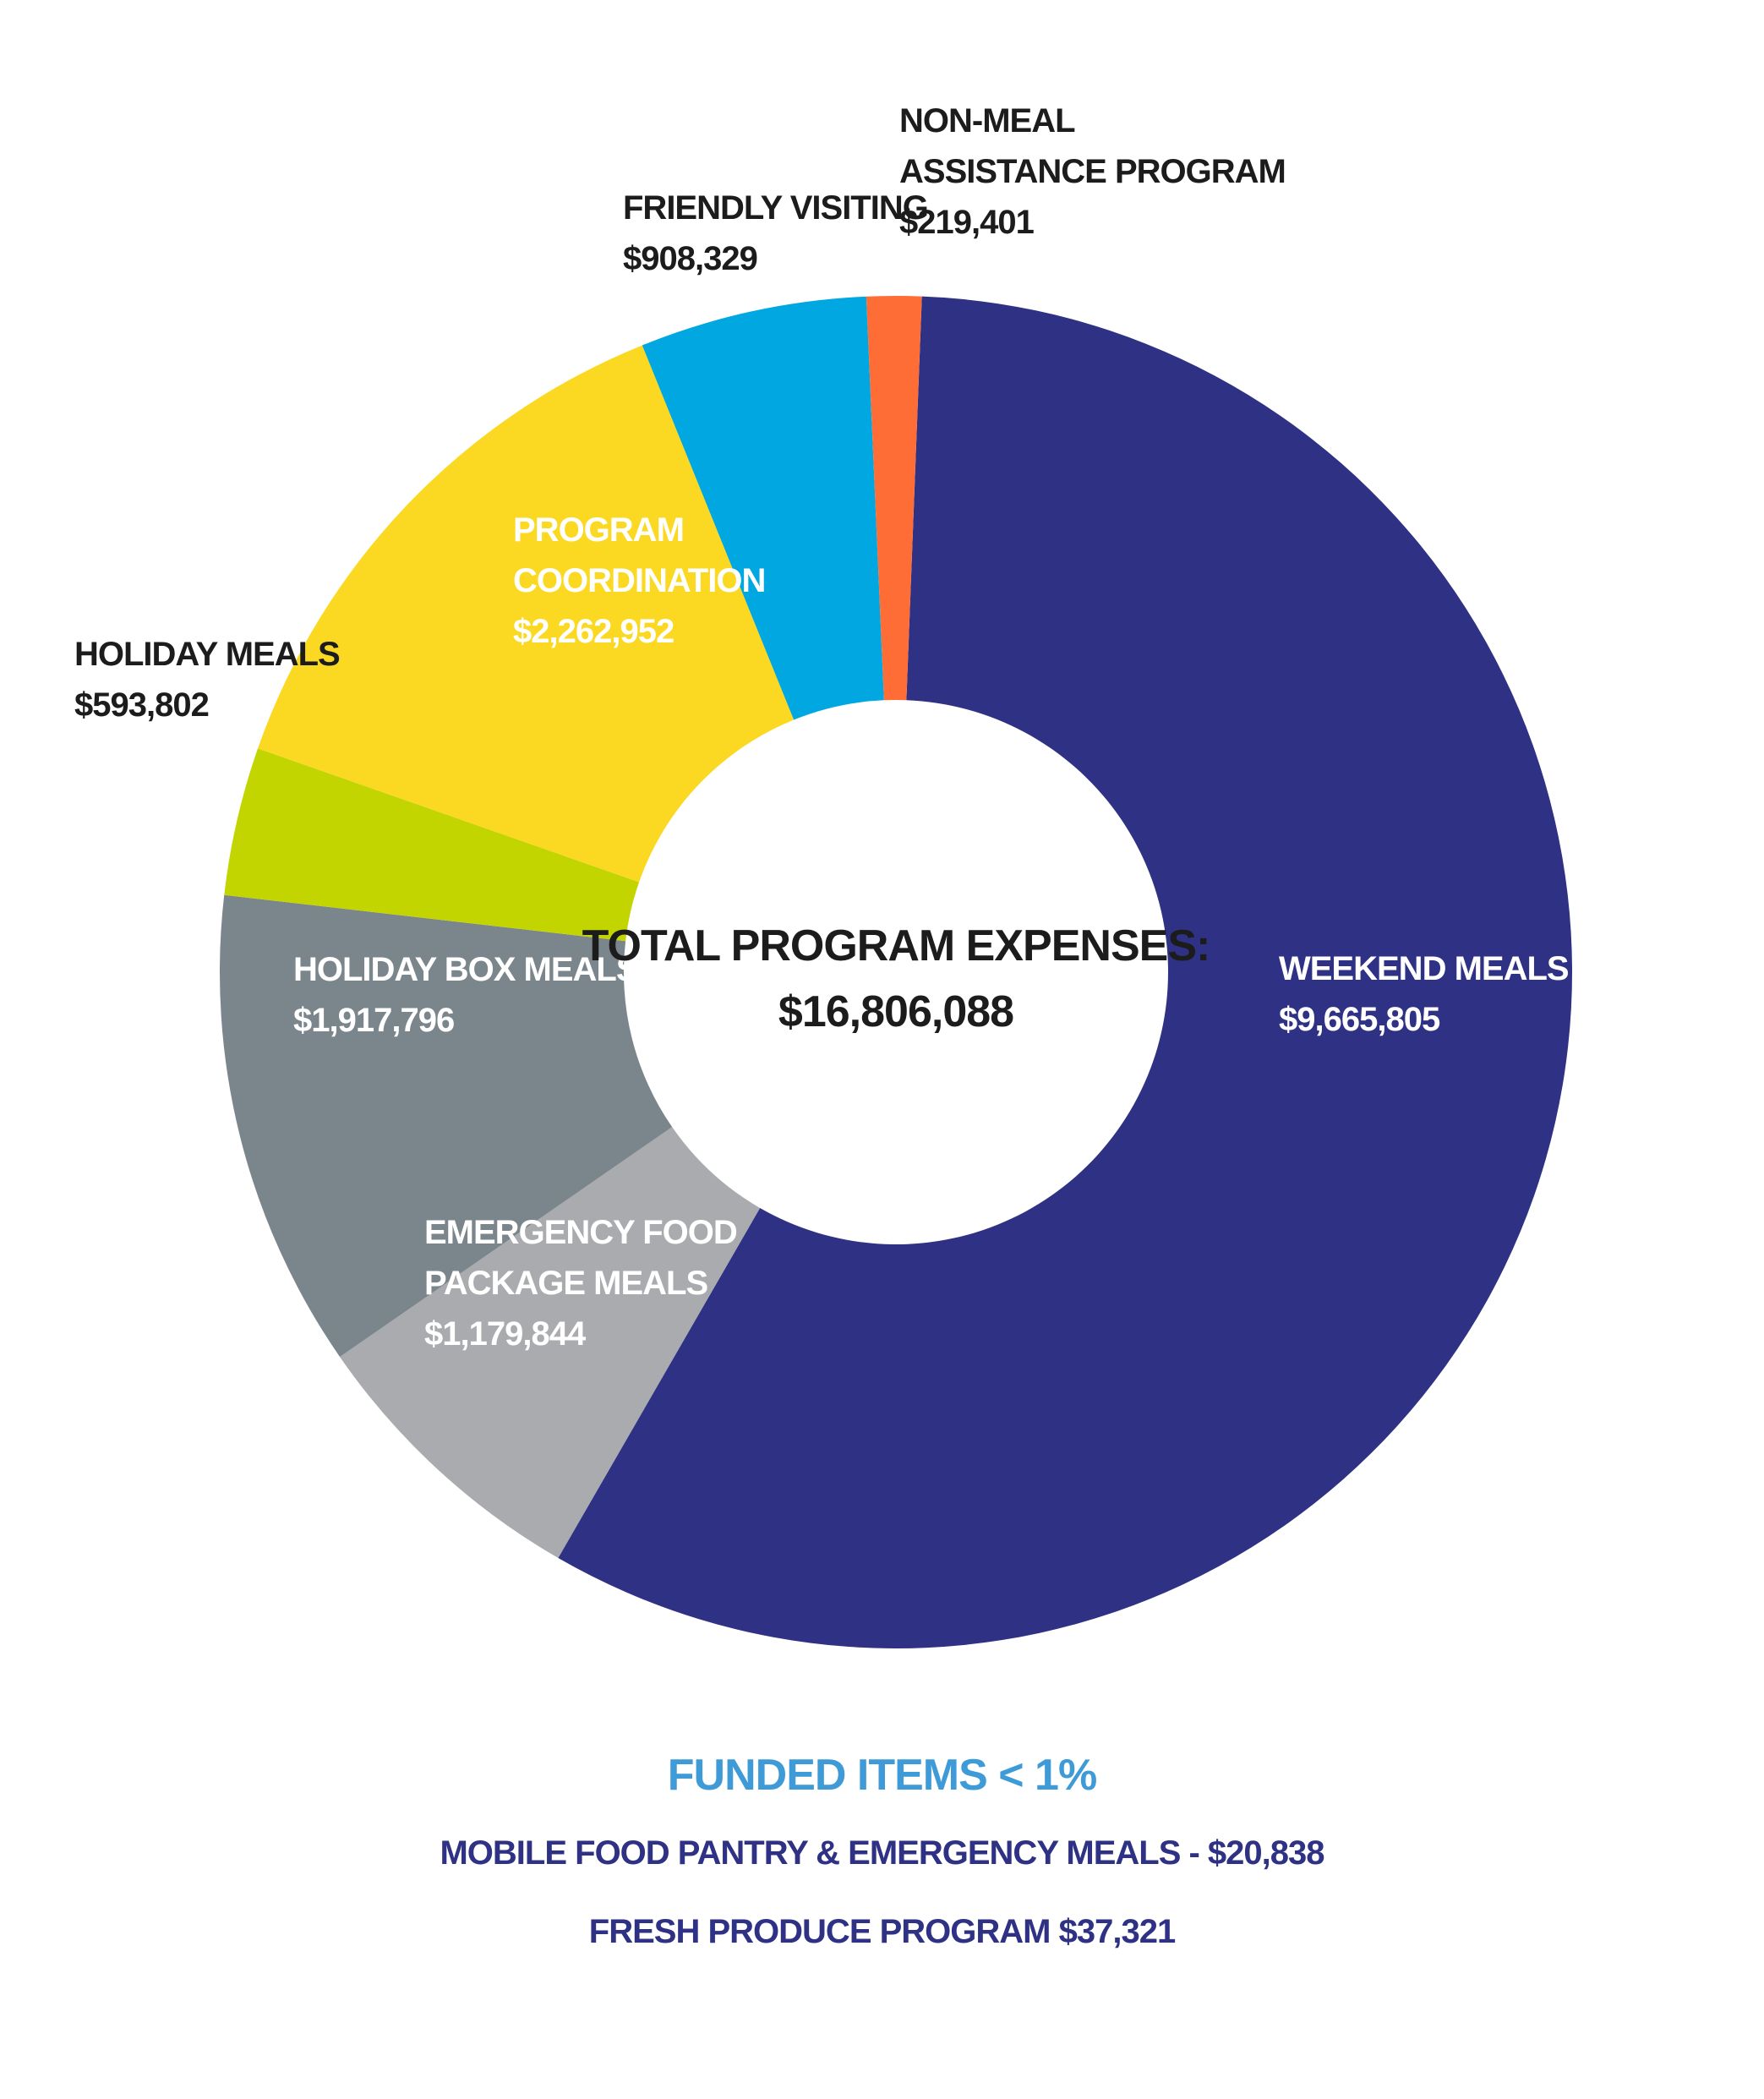 Image resolution: width=1764 pixels, height=2099 pixels. What do you see at coordinates (208, 654) in the screenshot?
I see `slice-name: HOLIDAY MEALS` at bounding box center [208, 654].